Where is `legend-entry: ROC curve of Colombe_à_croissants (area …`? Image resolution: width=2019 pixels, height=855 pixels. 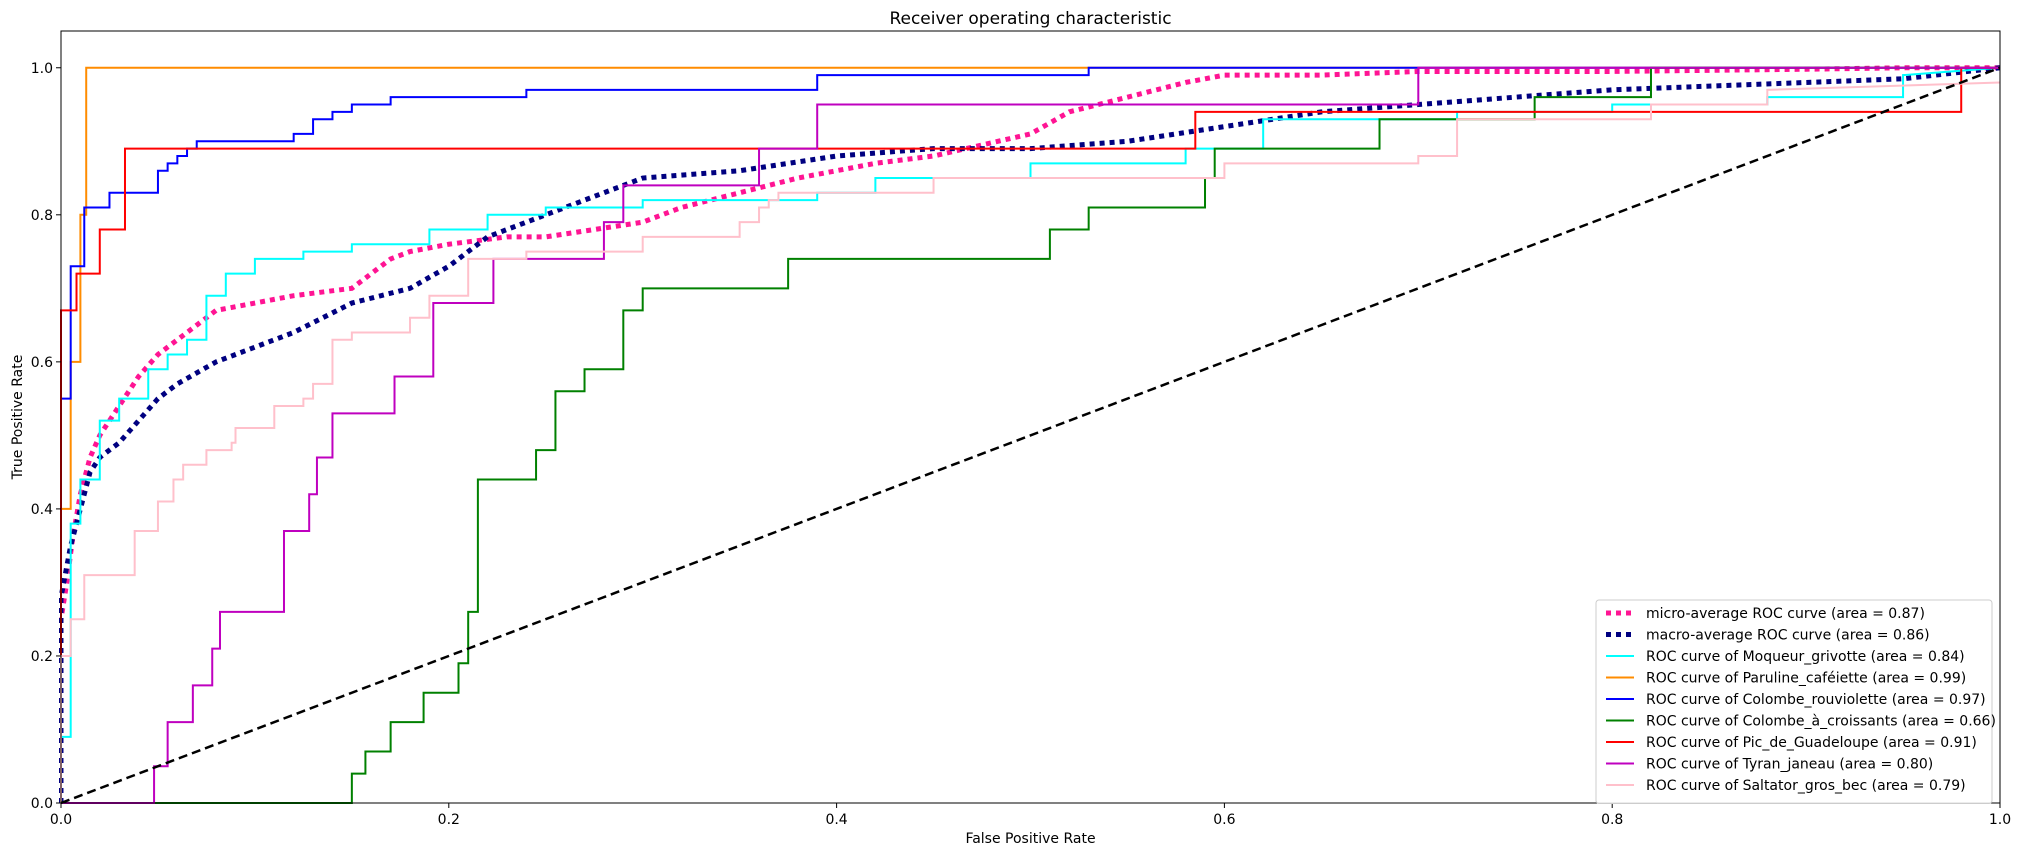 legend-entry: ROC curve of Colombe_à_croissants (area … is located at coordinates (1821, 722).